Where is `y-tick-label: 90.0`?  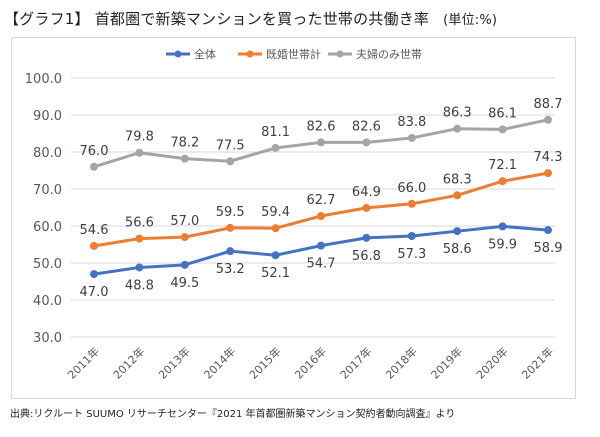 y-tick-label: 90.0 is located at coordinates (47, 116).